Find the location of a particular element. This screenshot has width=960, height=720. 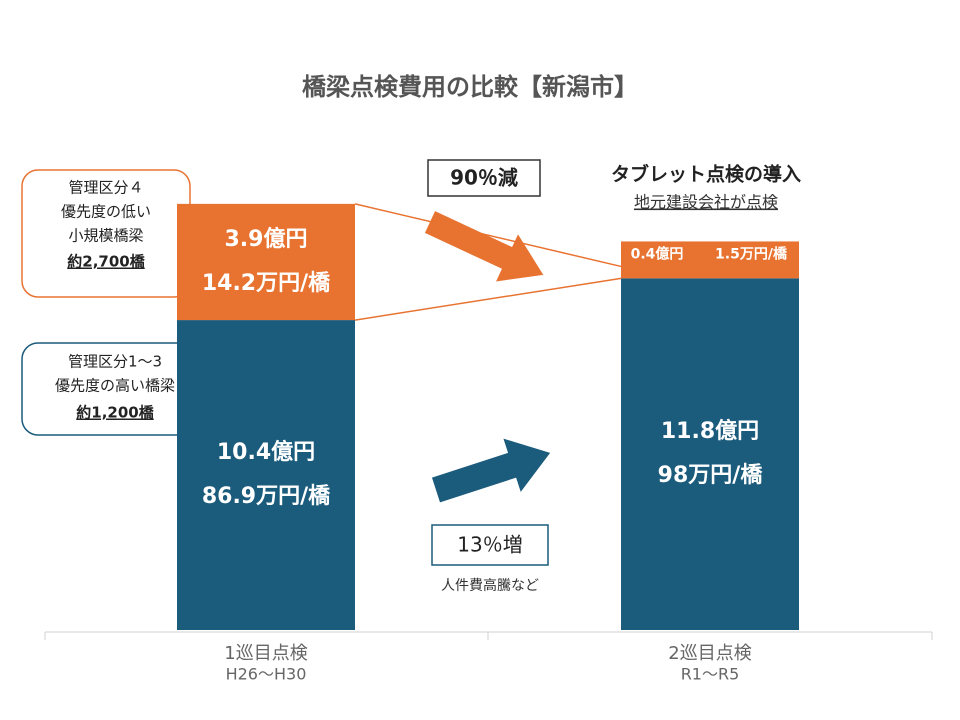

increase-note: 人件費高騰など is located at coordinates (490, 585).